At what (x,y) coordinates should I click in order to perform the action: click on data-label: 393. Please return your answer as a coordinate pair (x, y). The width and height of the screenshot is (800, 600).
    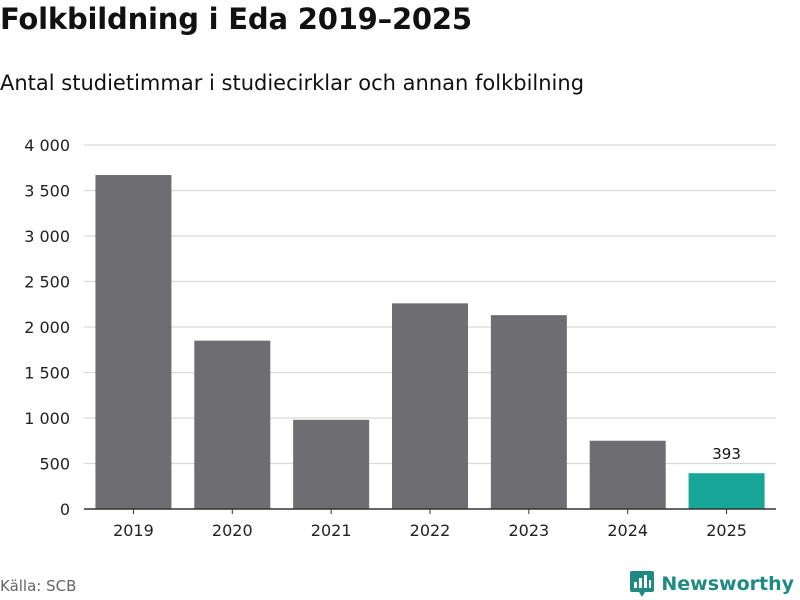
    Looking at the image, I should click on (726, 454).